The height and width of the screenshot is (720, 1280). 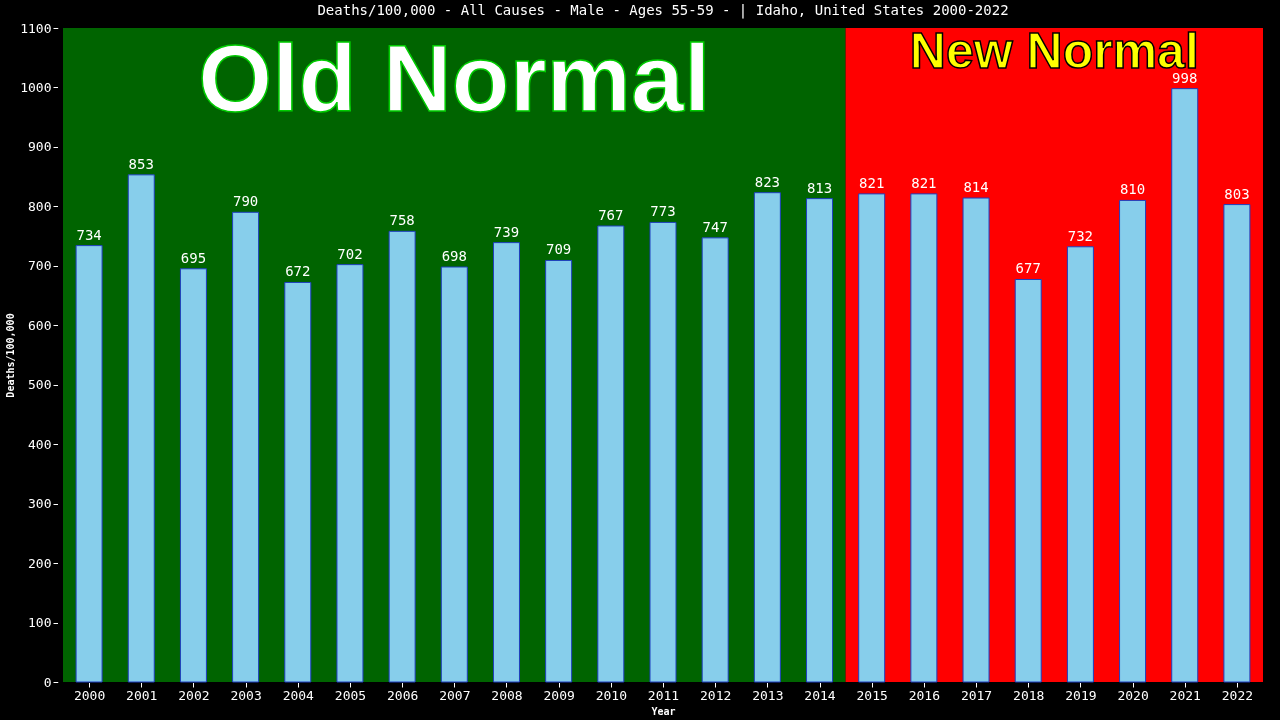 What do you see at coordinates (36, 87) in the screenshot?
I see `y-tick-label: 1000` at bounding box center [36, 87].